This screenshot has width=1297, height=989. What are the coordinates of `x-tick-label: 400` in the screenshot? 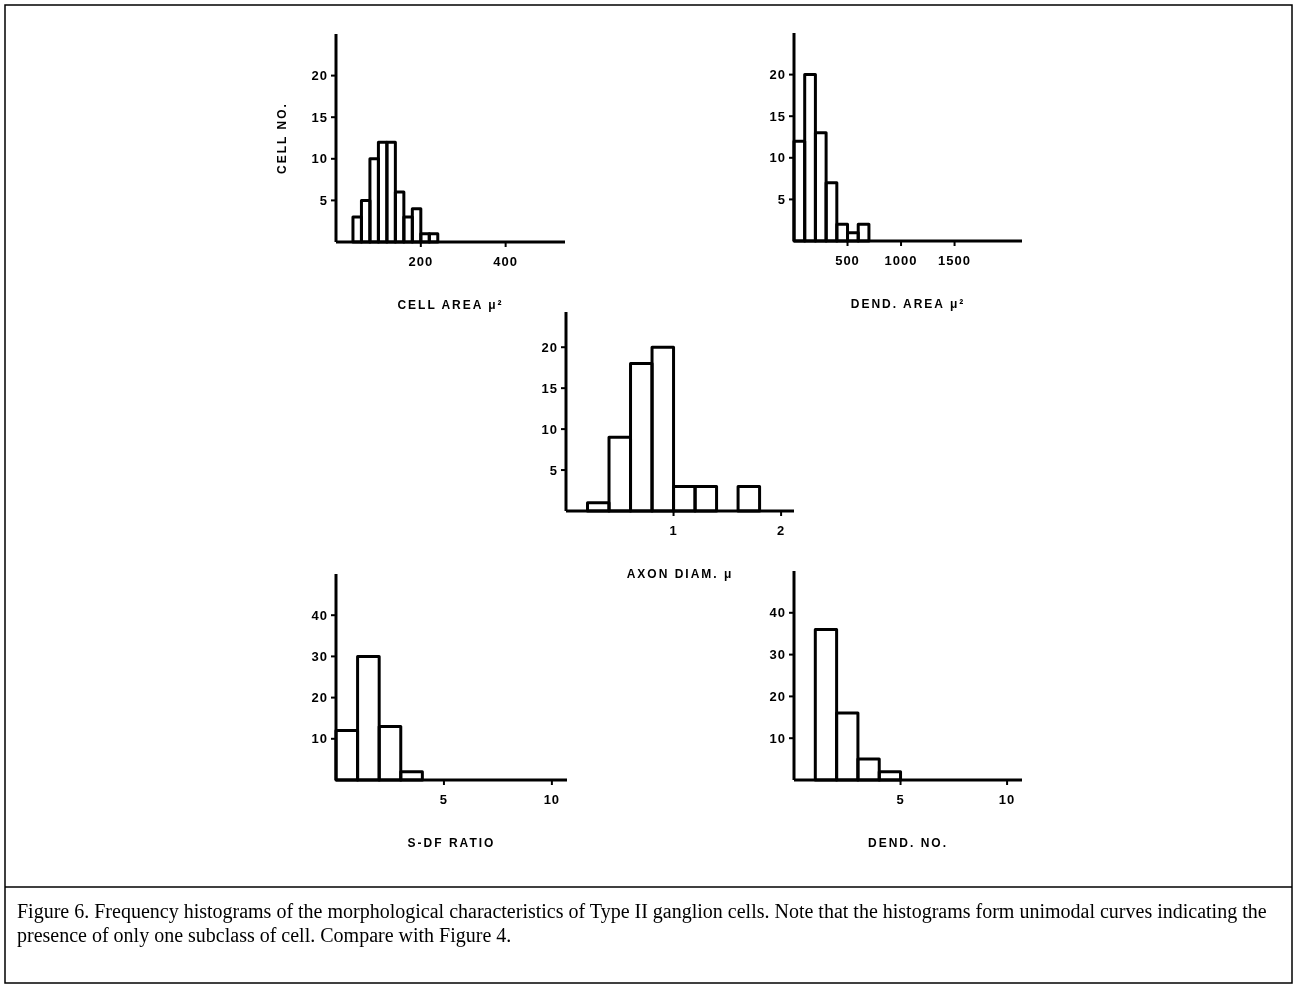 It's located at (505, 261).